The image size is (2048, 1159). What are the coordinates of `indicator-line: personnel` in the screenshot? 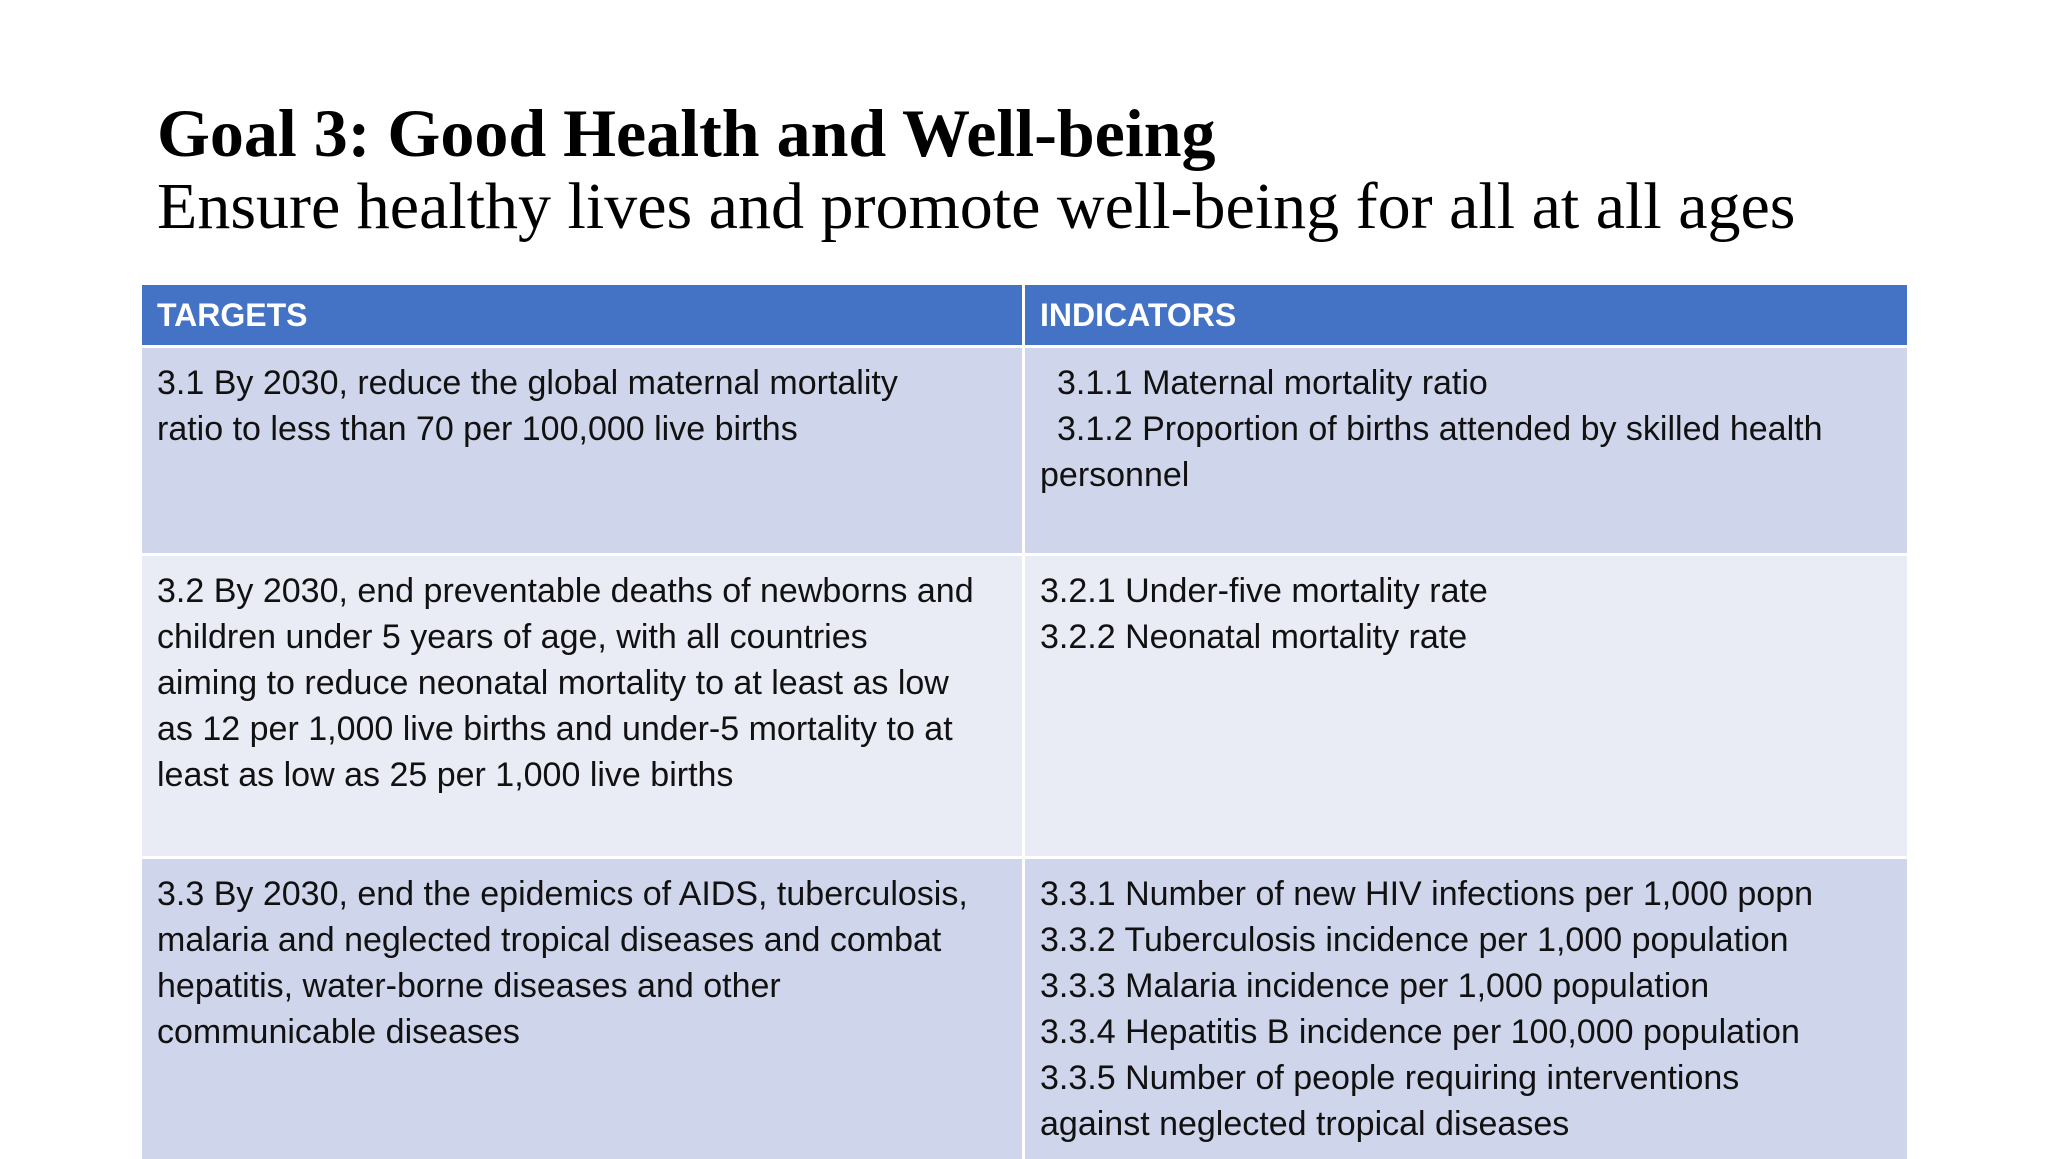 It's located at (1115, 475).